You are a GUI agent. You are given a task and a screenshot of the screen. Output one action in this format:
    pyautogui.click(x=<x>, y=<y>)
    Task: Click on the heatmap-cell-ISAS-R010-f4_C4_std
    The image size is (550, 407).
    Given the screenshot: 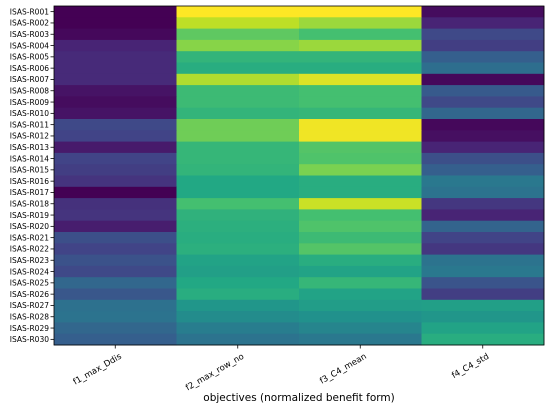 What is the action you would take?
    pyautogui.click(x=483, y=113)
    